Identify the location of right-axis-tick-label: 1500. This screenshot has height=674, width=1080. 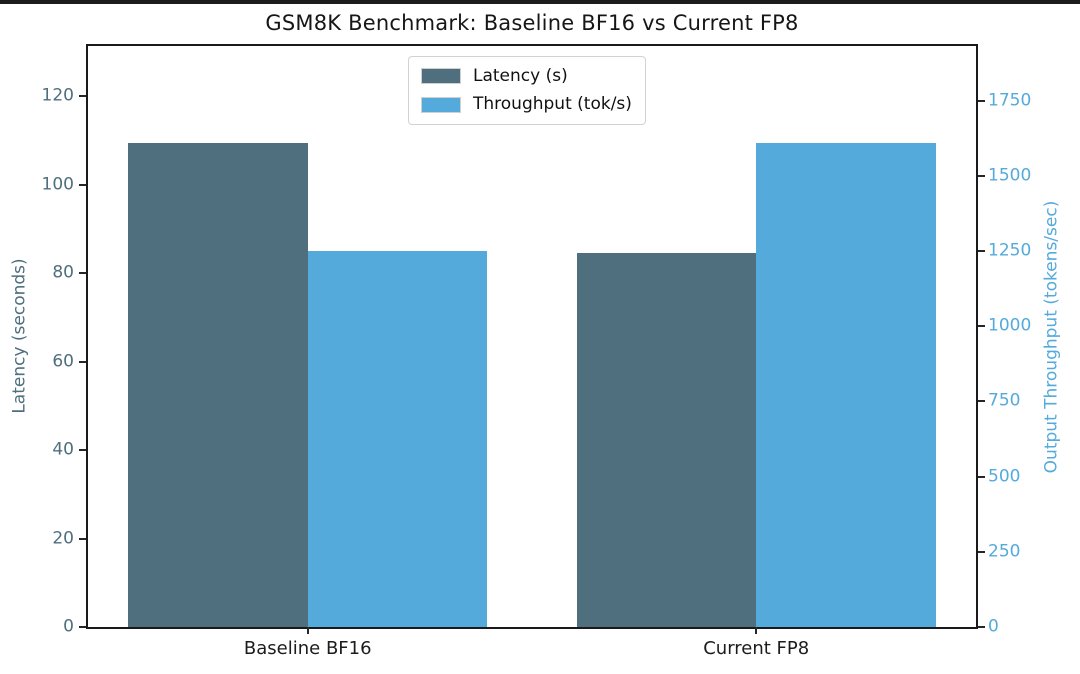
(1010, 175).